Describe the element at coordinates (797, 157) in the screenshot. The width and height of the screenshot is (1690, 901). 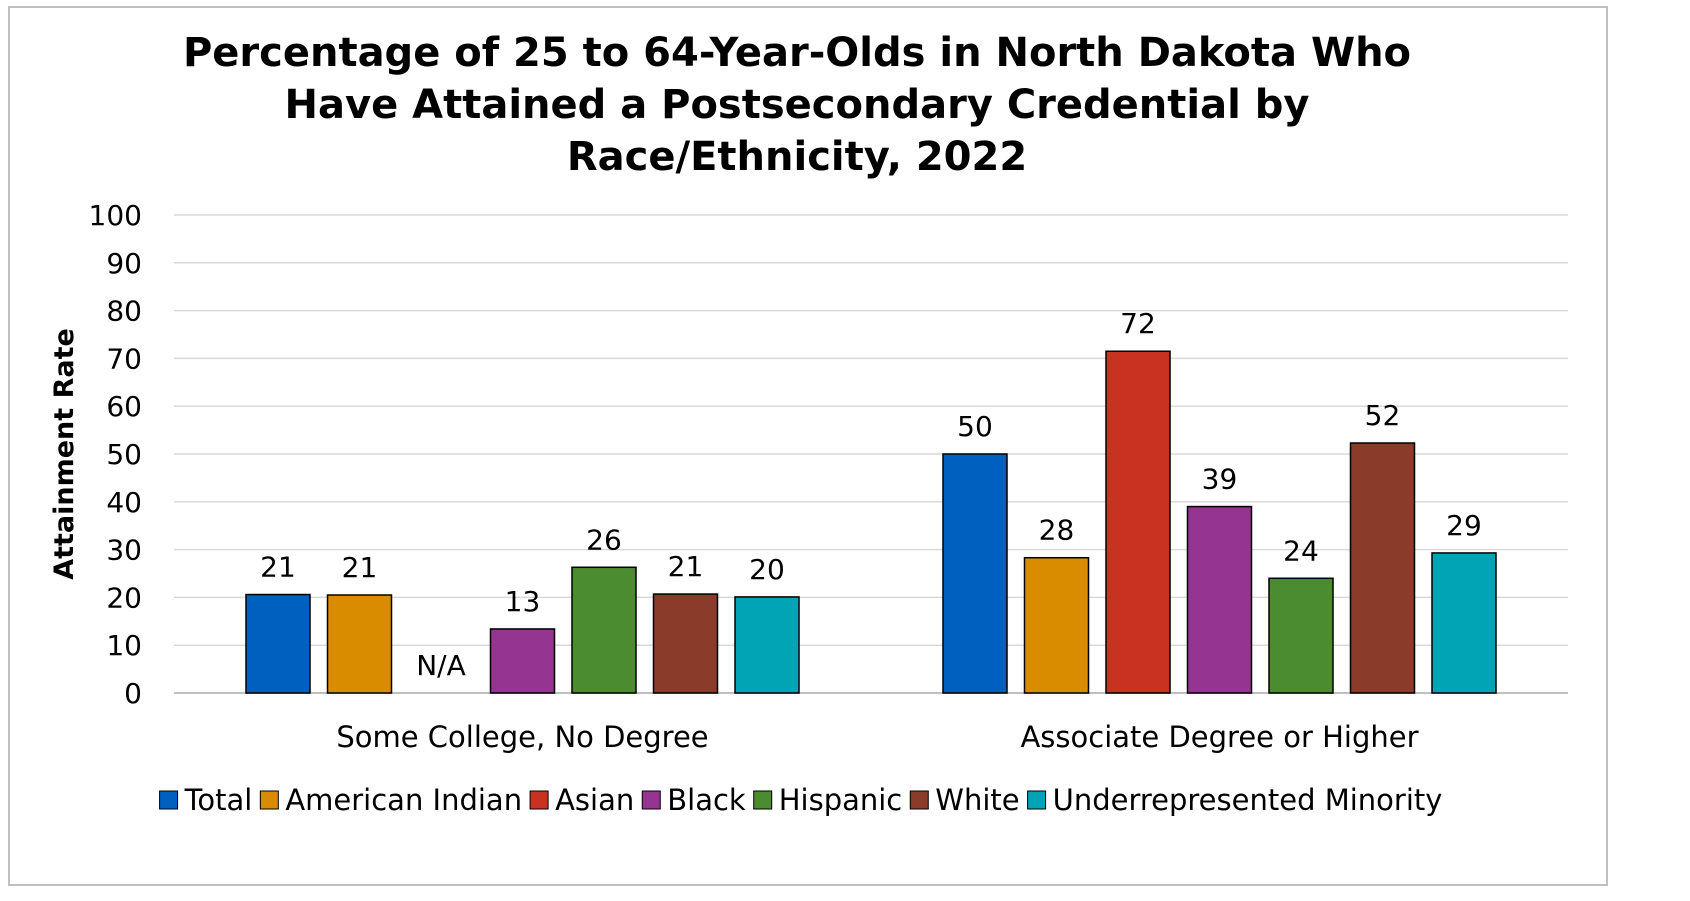
I see `chart-title-line-3: Race/Ethnicity, 2022` at that location.